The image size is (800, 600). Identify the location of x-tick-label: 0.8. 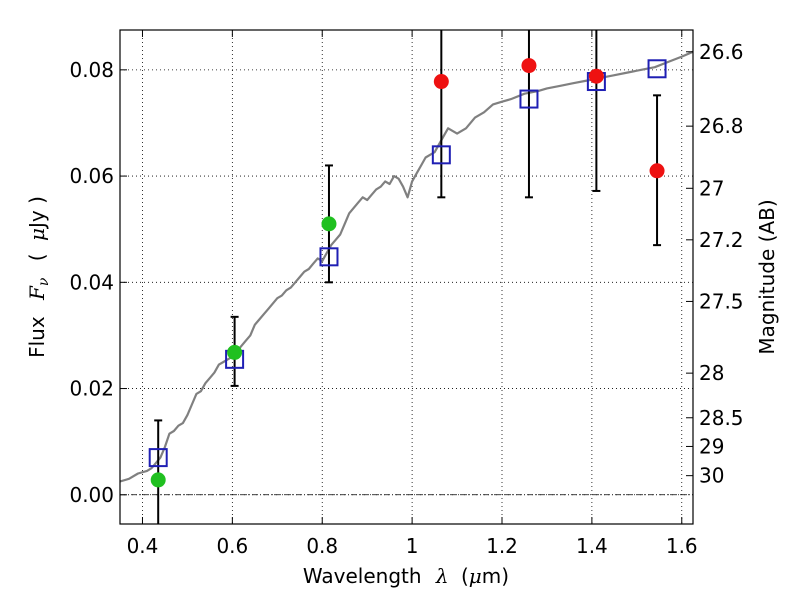
(322, 546).